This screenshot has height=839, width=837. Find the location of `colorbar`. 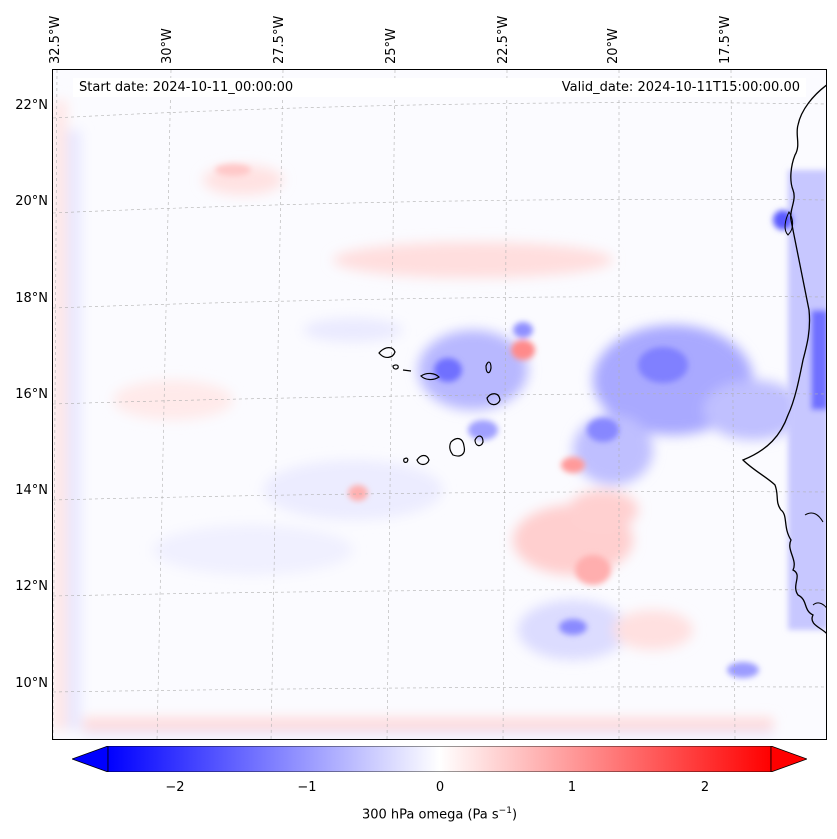

colorbar is located at coordinates (439, 759).